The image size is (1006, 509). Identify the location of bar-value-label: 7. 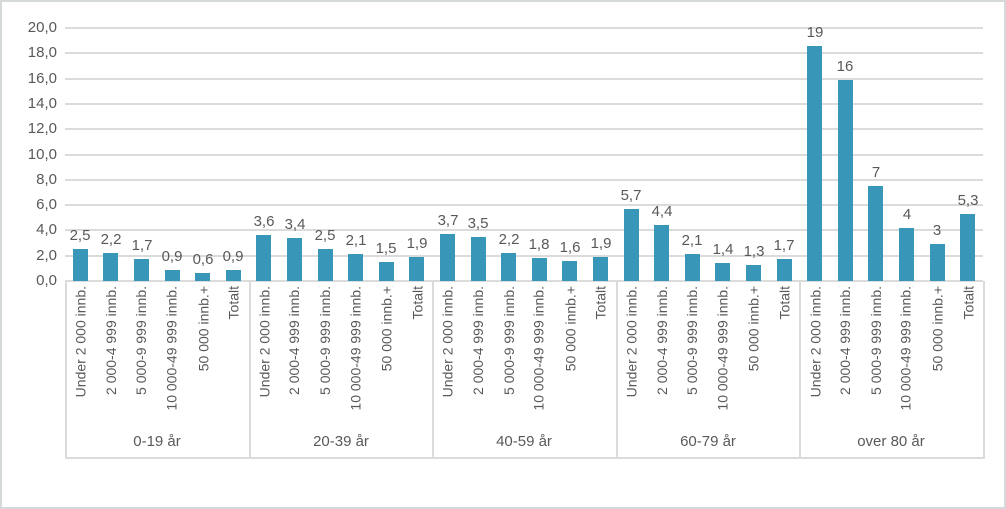
(876, 172).